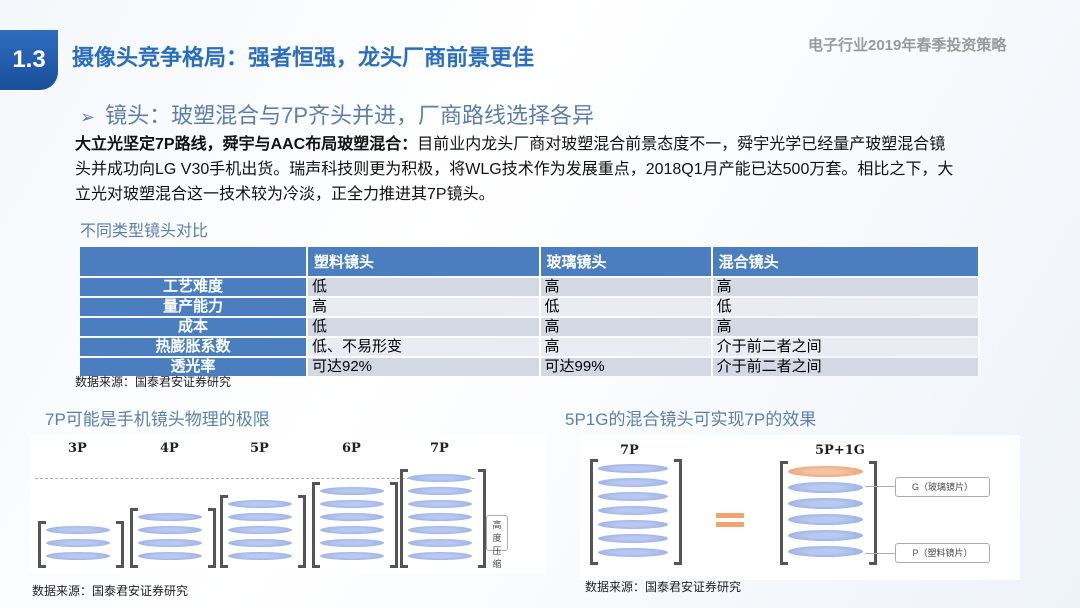 The height and width of the screenshot is (608, 1080). I want to click on plastic-lens-note: P（塑料镜片）, so click(942, 553).